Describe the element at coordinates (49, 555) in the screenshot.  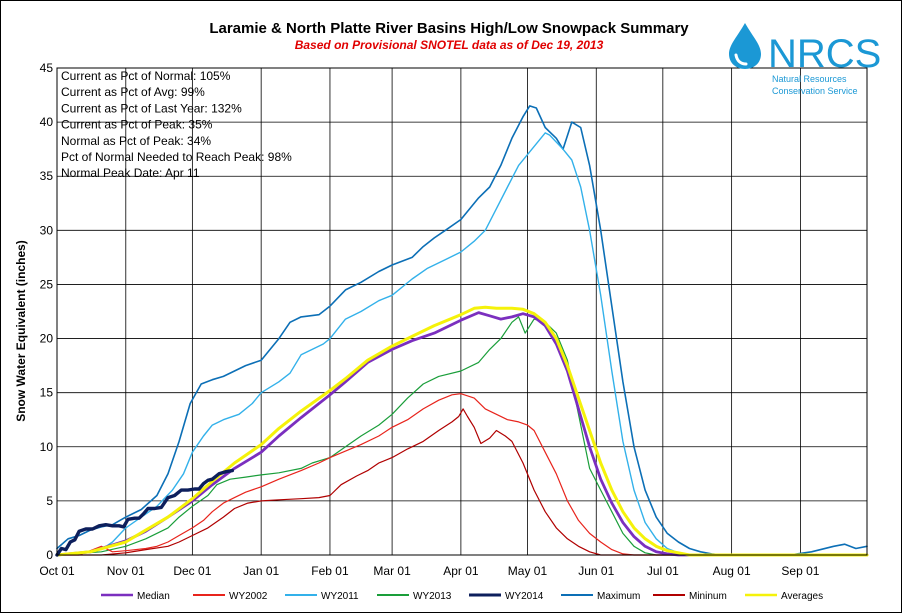
I see `y-tick-label: 0` at that location.